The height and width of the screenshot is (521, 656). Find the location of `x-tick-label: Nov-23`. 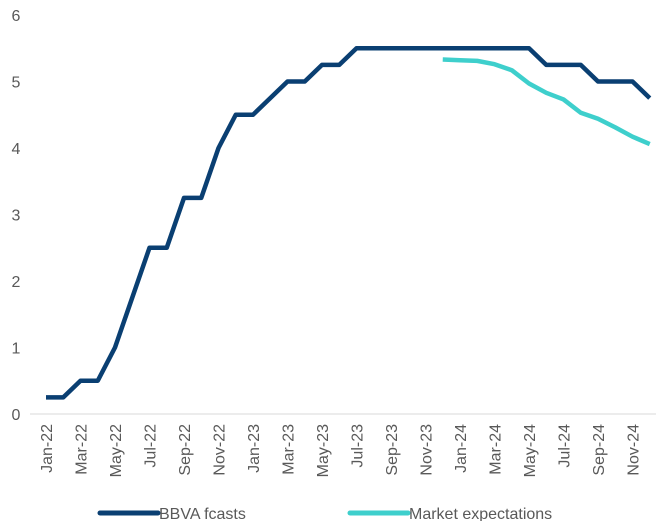

x-tick-label: Nov-23 is located at coordinates (427, 450).